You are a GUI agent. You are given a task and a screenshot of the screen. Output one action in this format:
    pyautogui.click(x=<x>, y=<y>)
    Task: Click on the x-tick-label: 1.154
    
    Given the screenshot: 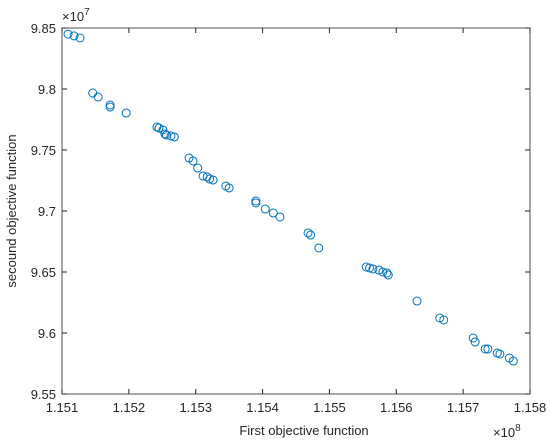 What is the action you would take?
    pyautogui.click(x=262, y=407)
    